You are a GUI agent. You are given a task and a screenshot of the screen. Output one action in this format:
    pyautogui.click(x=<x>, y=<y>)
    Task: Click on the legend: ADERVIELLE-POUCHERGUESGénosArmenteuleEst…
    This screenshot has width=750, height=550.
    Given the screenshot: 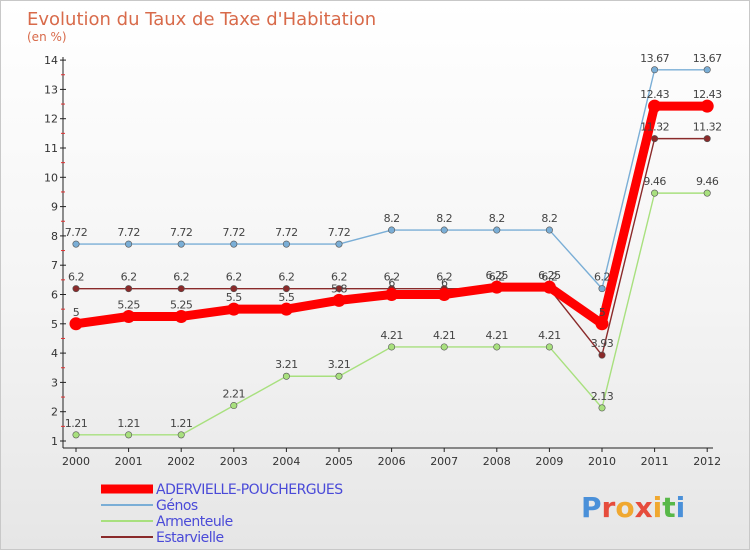 What is the action you would take?
    pyautogui.click(x=222, y=514)
    